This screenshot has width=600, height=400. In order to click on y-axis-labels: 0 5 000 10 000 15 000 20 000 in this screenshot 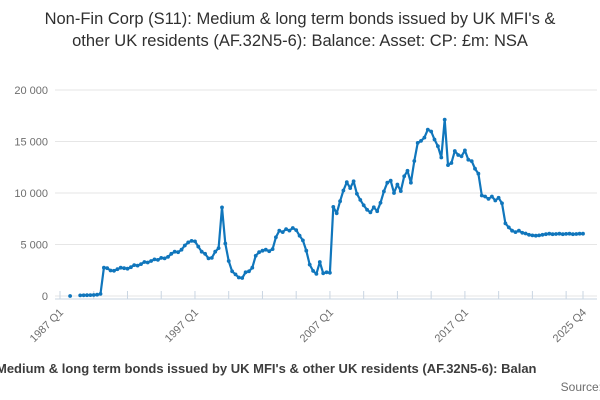, I will do `click(31, 194)`.